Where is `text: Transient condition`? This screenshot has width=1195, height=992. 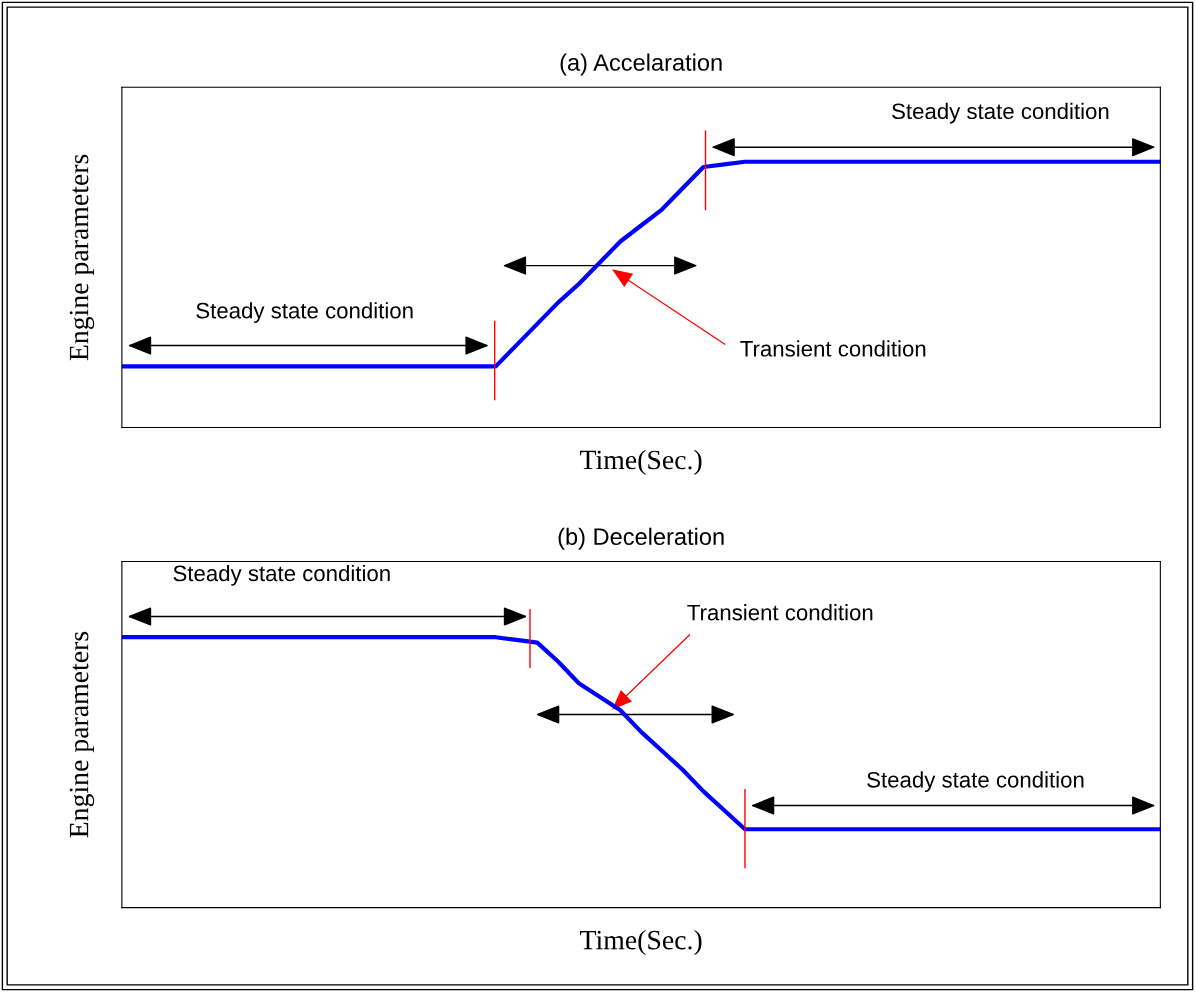 text: Transient condition is located at coordinates (780, 612).